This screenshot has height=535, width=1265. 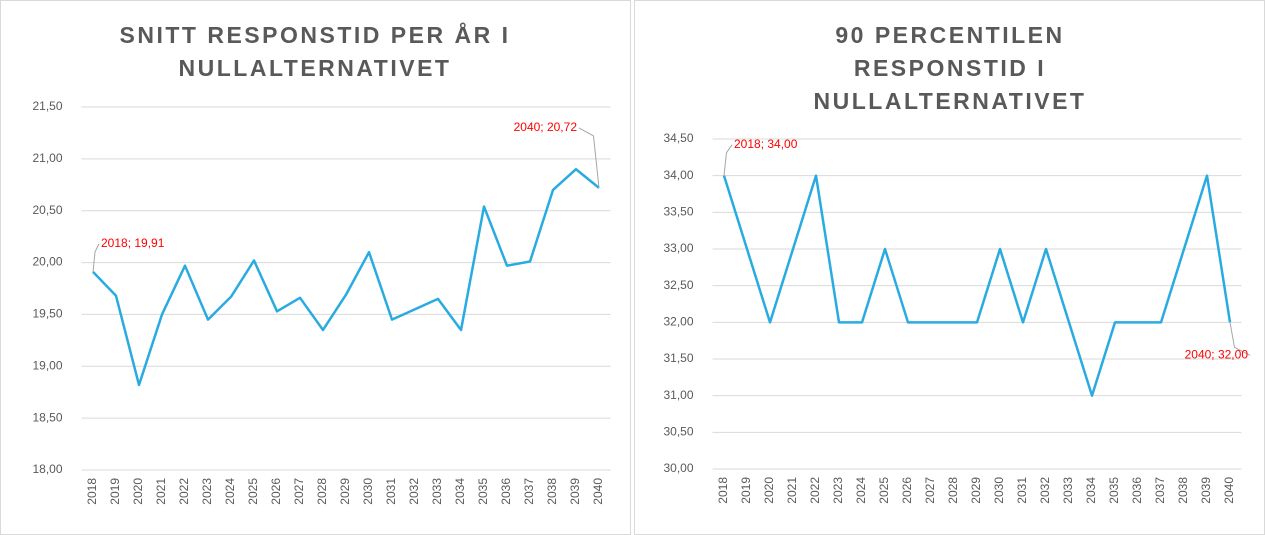 I want to click on chart-title: SNITT RESPONSTID PER ÅR I, so click(x=315, y=34).